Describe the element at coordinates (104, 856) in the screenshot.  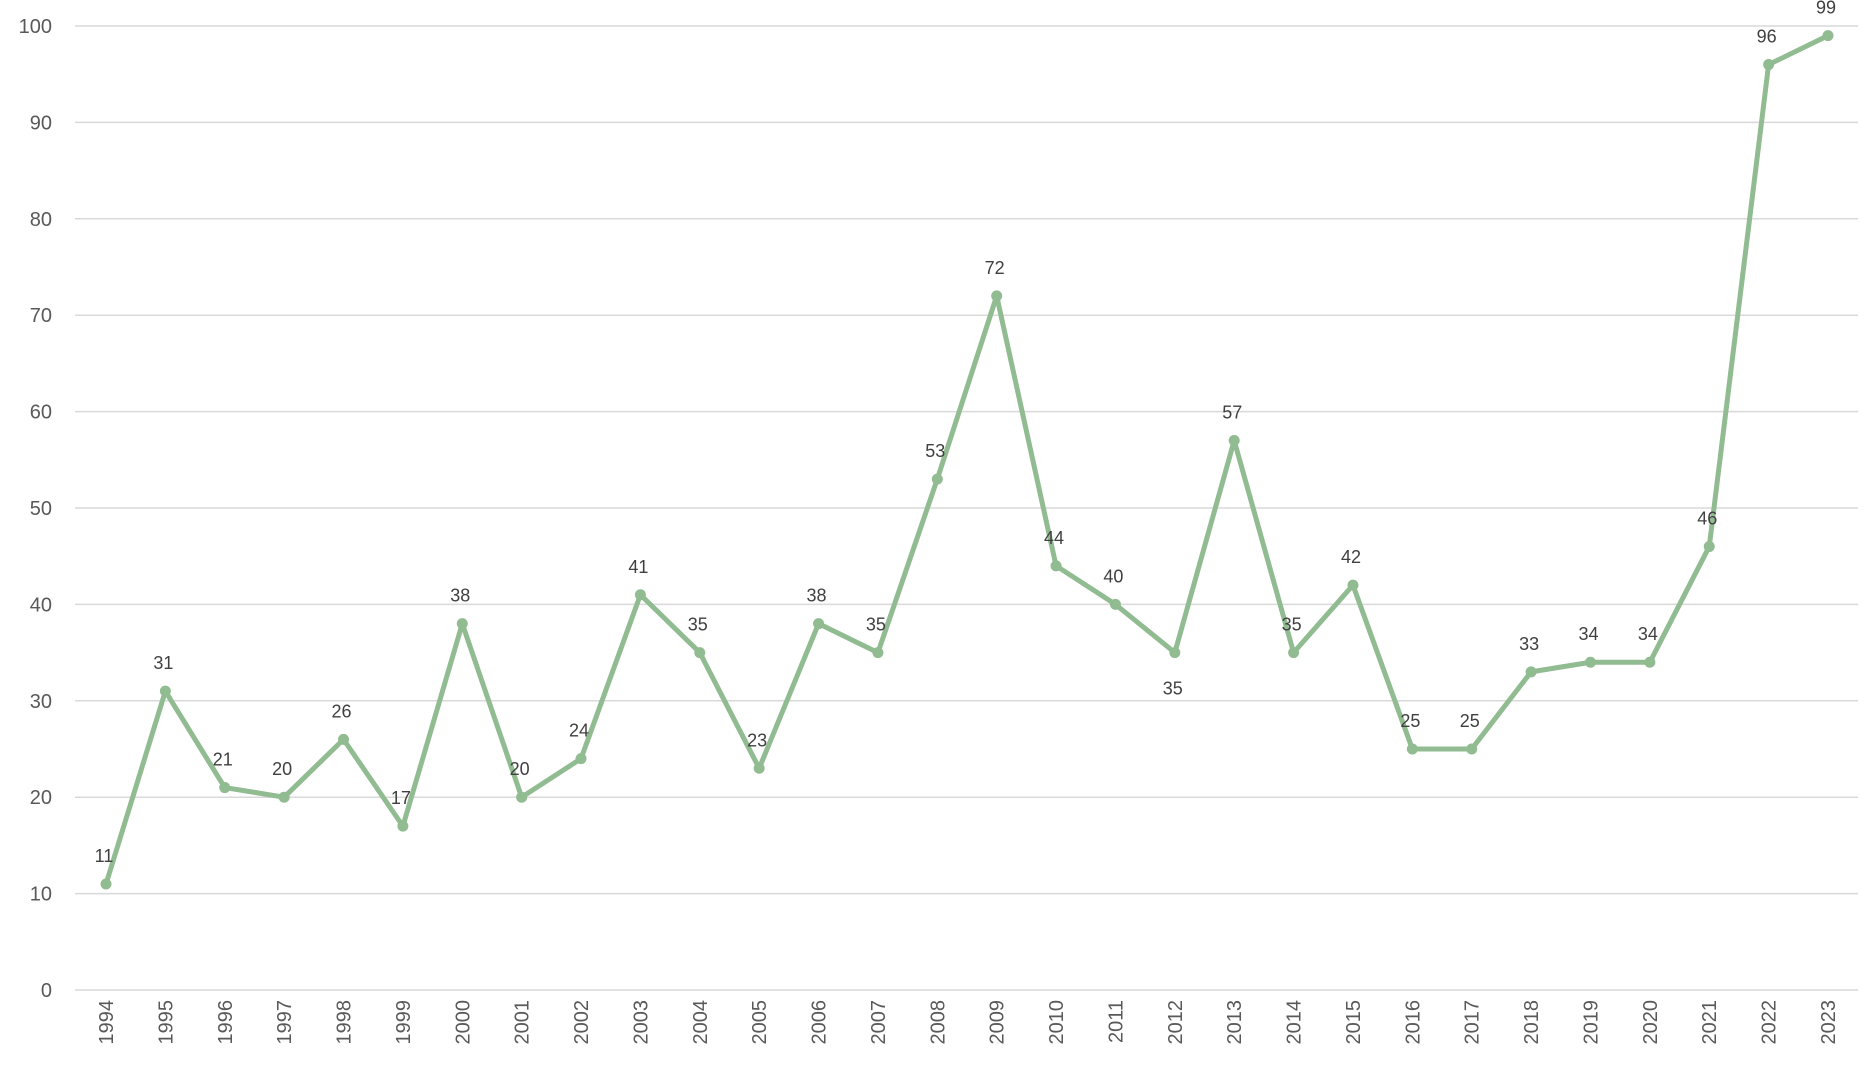
I see `data-label: 11` at that location.